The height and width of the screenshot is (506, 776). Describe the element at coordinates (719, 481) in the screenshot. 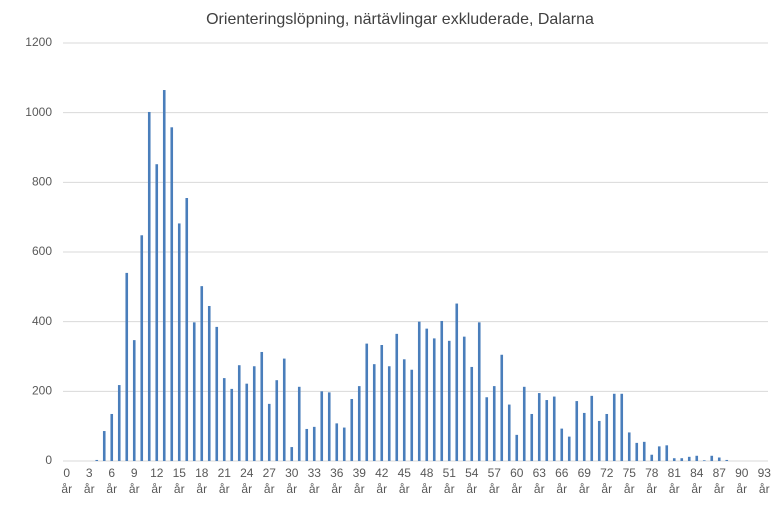

I see `x-tick-label: 87 år` at that location.